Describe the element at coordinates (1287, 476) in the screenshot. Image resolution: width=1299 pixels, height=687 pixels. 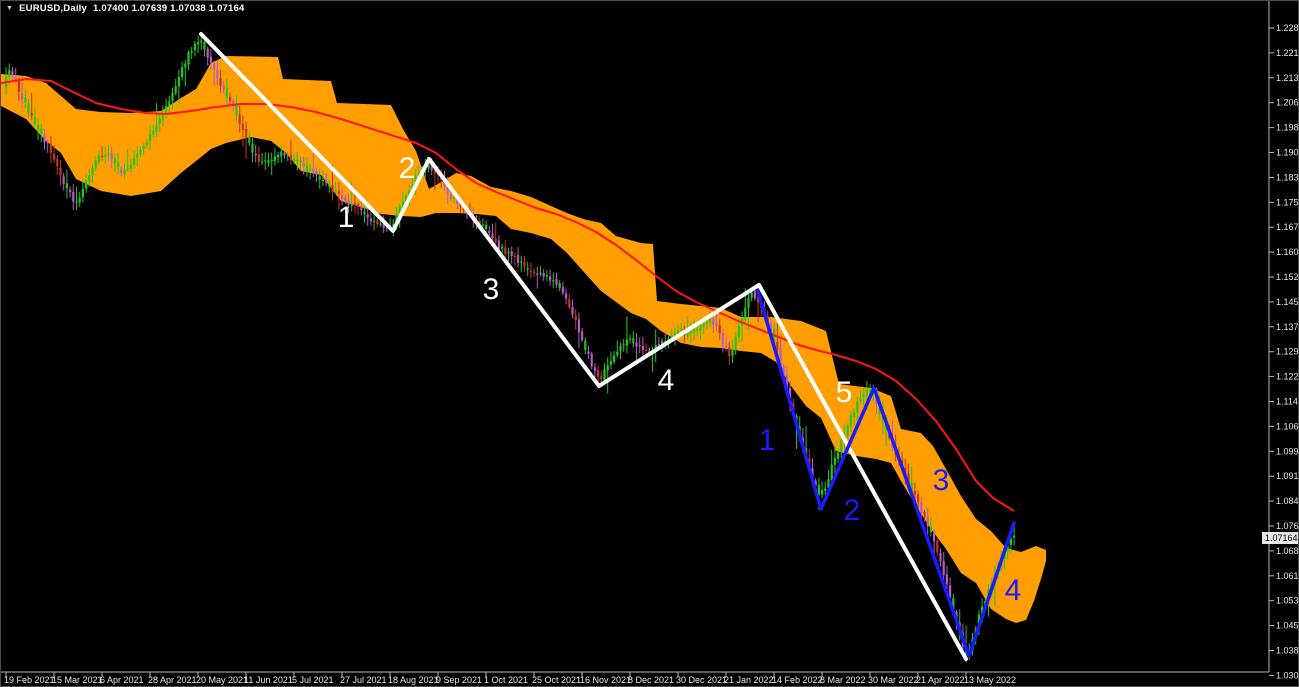
I see `price-axis-label: 1.09170` at that location.